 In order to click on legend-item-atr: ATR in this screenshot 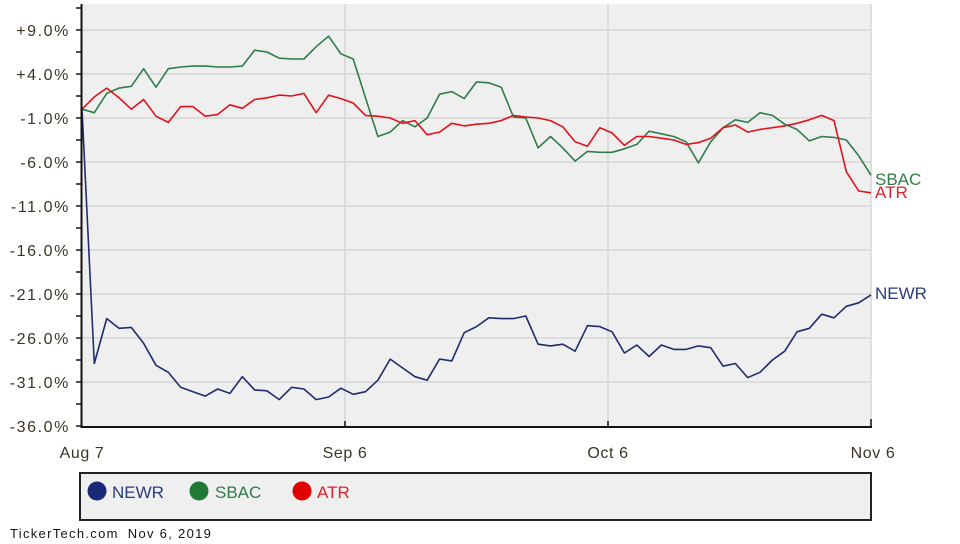, I will do `click(321, 491)`.